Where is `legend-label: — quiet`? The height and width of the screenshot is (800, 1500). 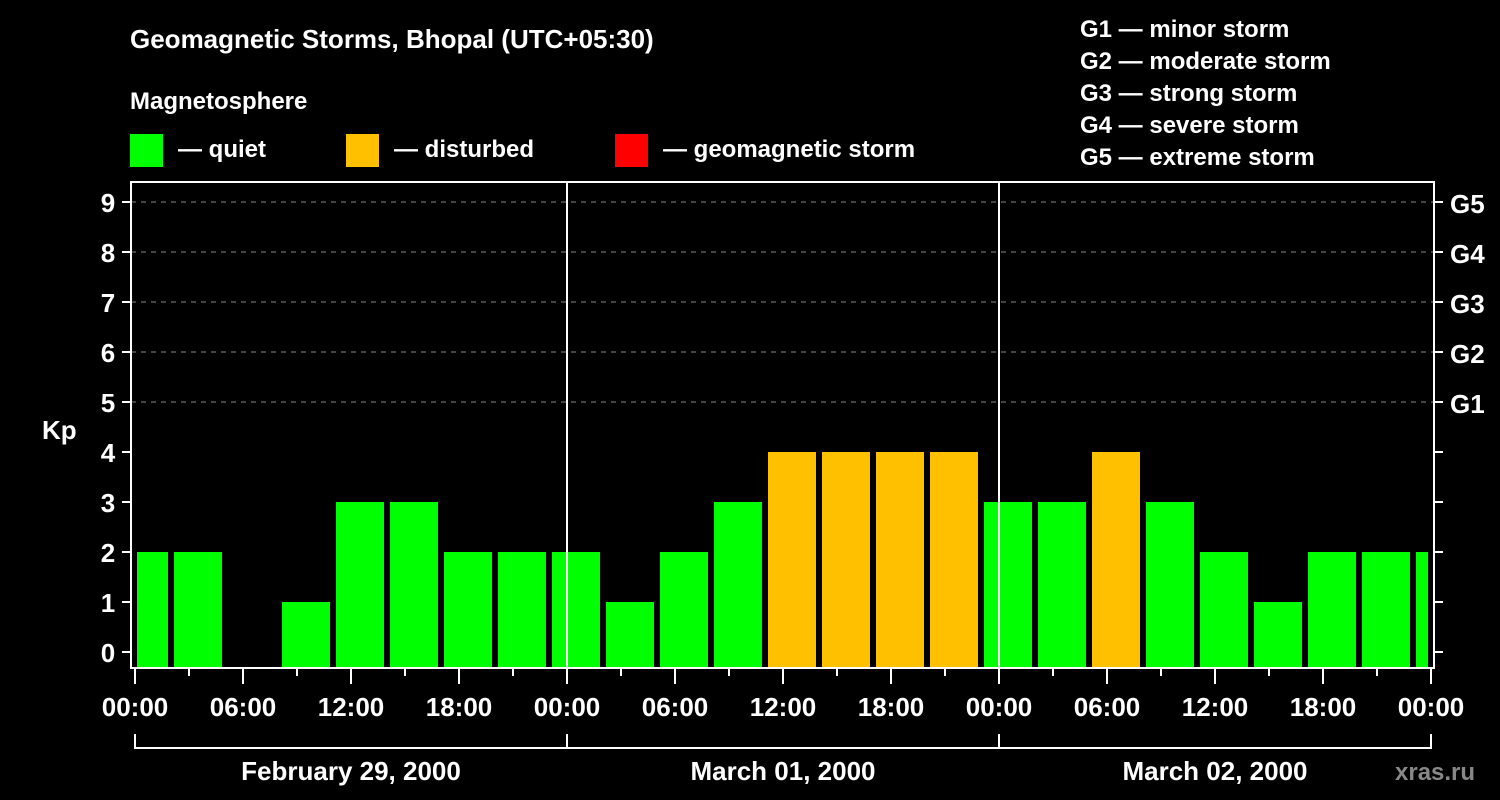 legend-label: — quiet is located at coordinates (222, 149).